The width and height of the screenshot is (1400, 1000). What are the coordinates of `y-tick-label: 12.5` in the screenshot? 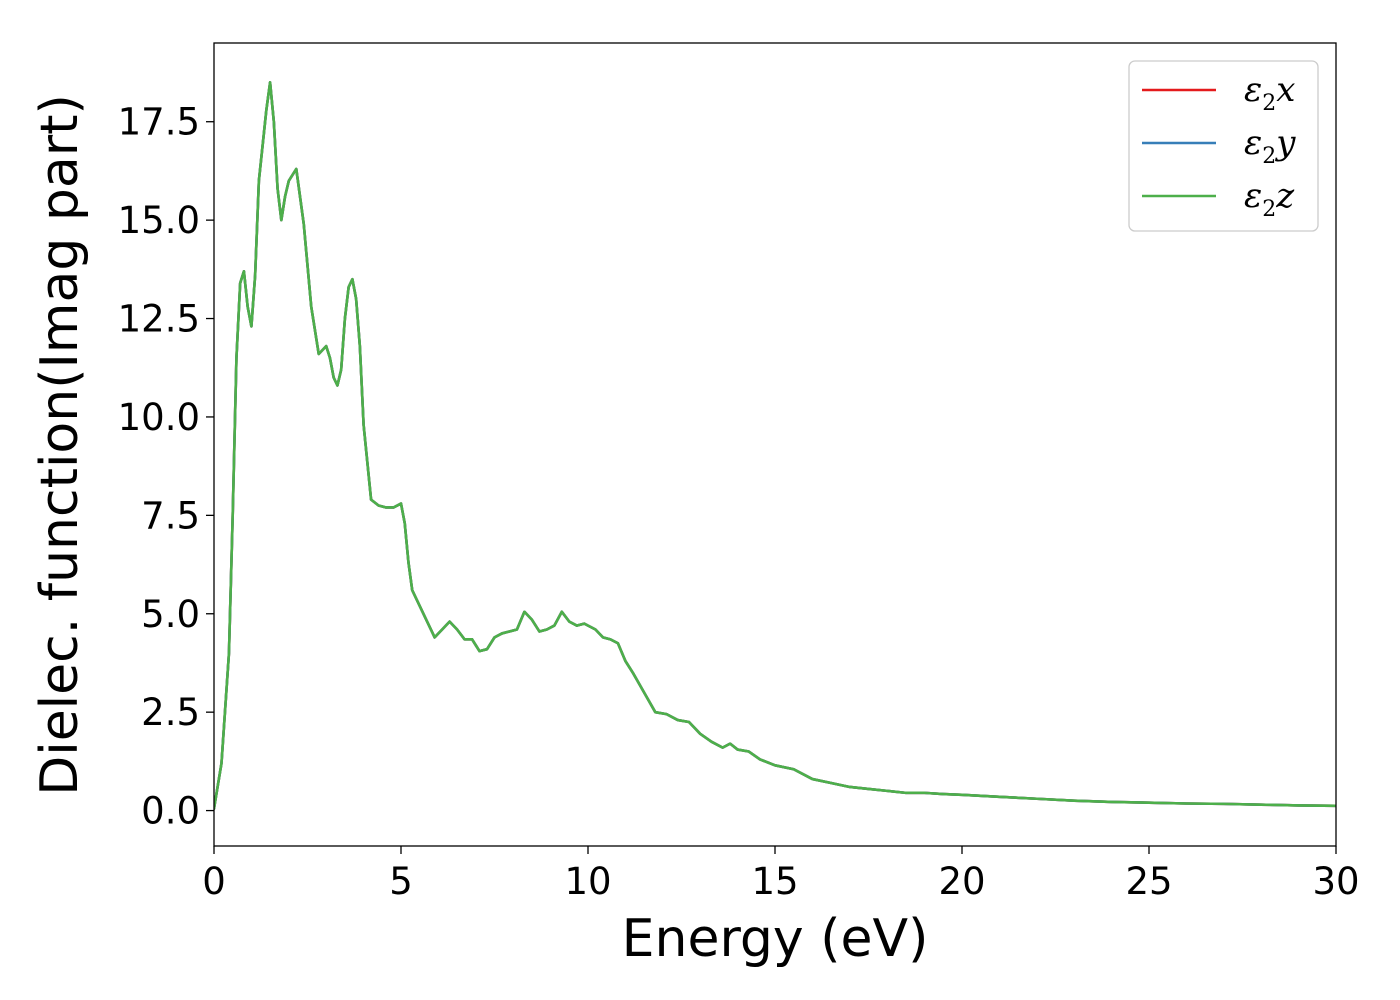 It's located at (159, 319).